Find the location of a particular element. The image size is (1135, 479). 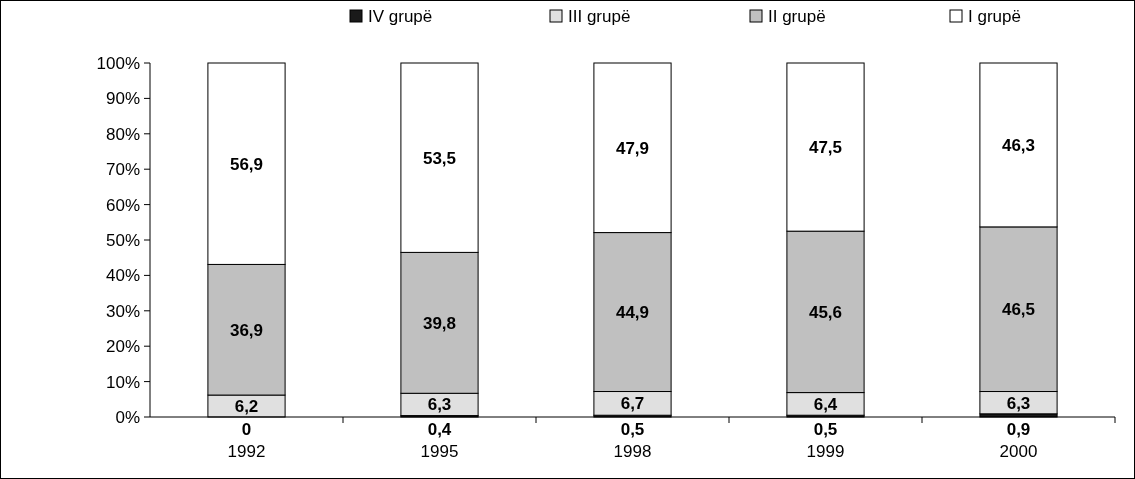

data-label: 0 is located at coordinates (246, 429).